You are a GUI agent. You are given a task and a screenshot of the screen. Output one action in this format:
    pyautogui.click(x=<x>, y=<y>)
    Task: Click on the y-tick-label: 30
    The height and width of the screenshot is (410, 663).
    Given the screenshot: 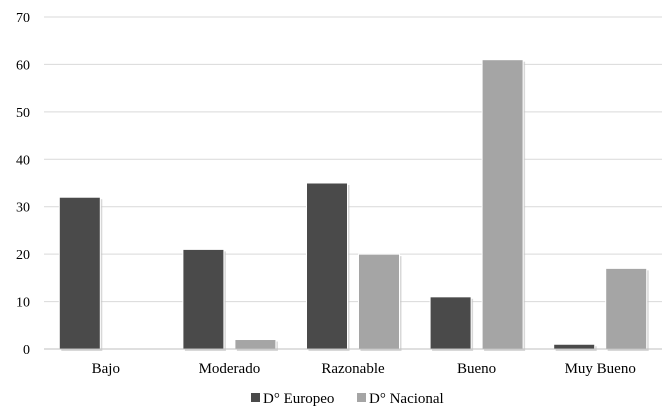 What is the action you would take?
    pyautogui.click(x=23, y=208)
    